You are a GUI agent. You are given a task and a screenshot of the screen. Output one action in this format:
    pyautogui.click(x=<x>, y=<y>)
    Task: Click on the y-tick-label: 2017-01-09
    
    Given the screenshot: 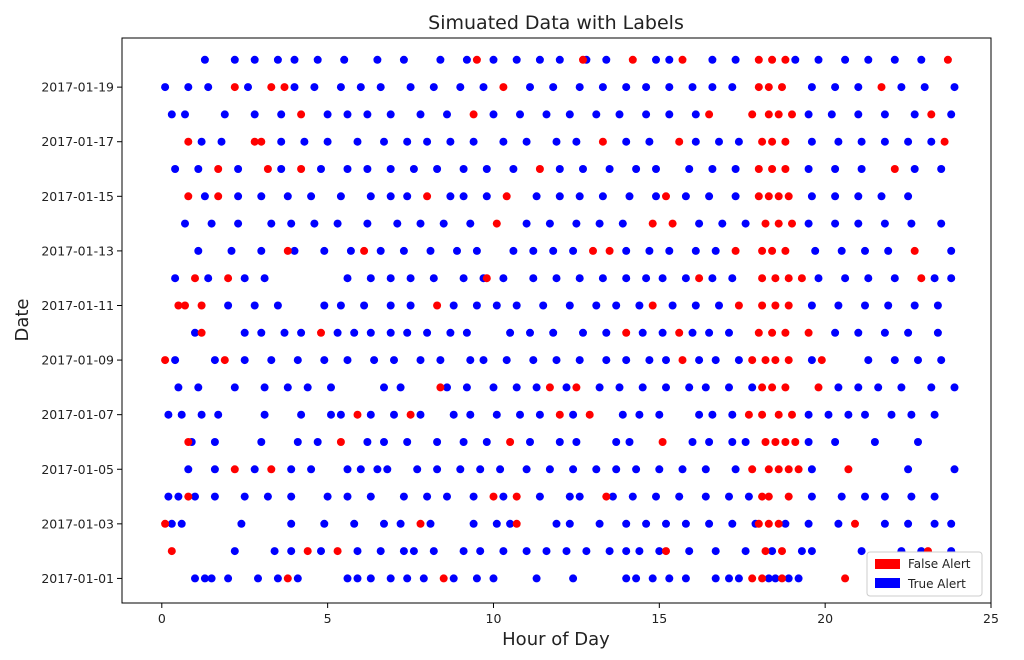 What is the action you would take?
    pyautogui.click(x=77, y=360)
    